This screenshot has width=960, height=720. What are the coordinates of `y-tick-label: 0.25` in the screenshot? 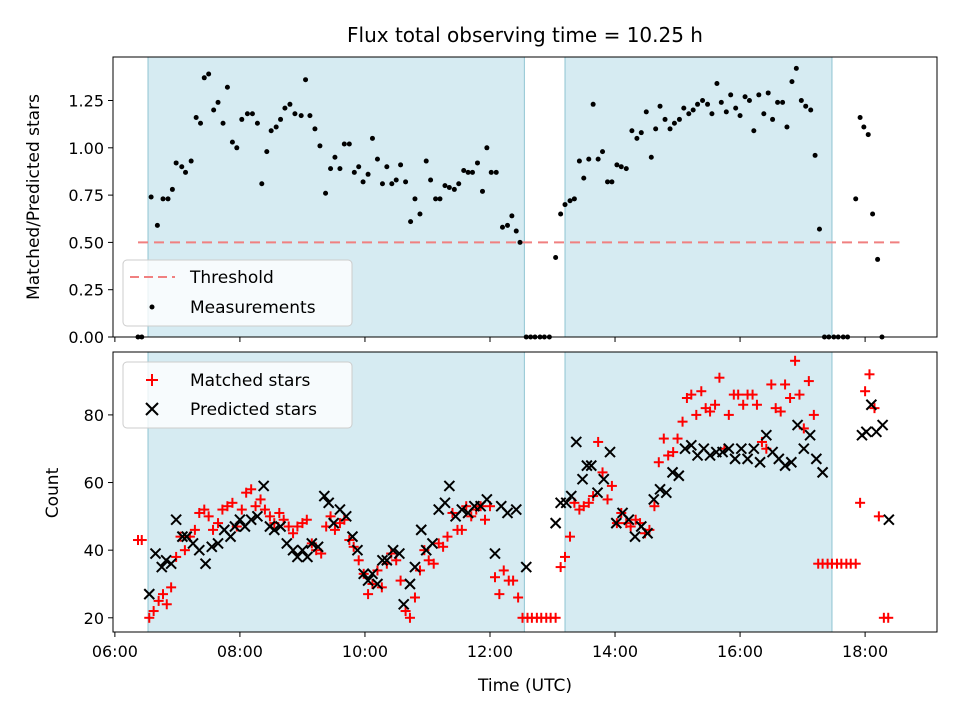 It's located at (86, 290).